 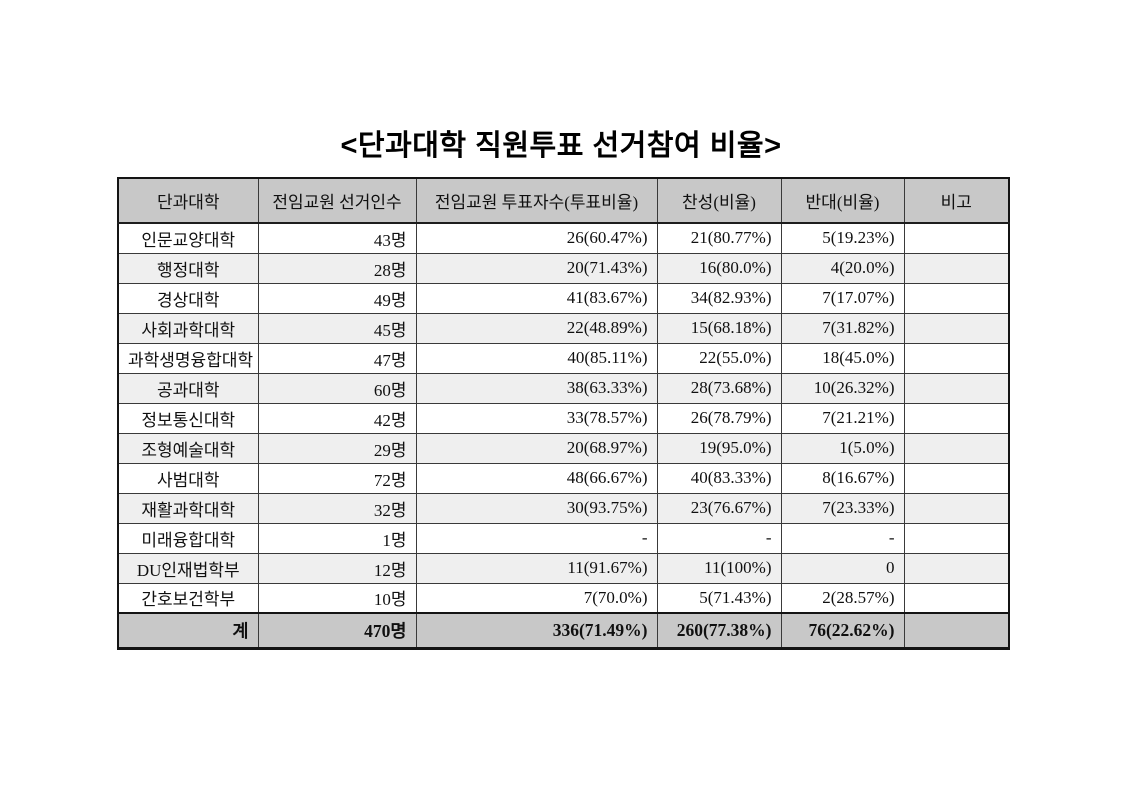 I want to click on value-cell: 28(73.68%), so click(x=719, y=388).